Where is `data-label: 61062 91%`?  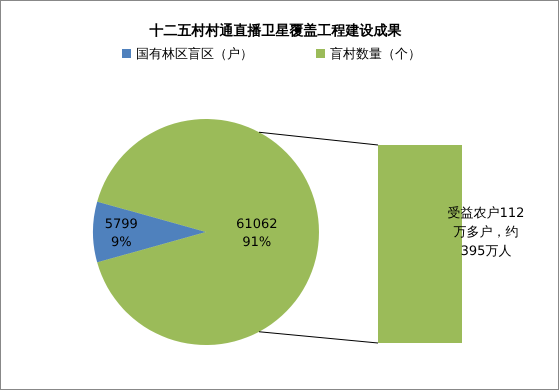 data-label: 61062 91% is located at coordinates (257, 233).